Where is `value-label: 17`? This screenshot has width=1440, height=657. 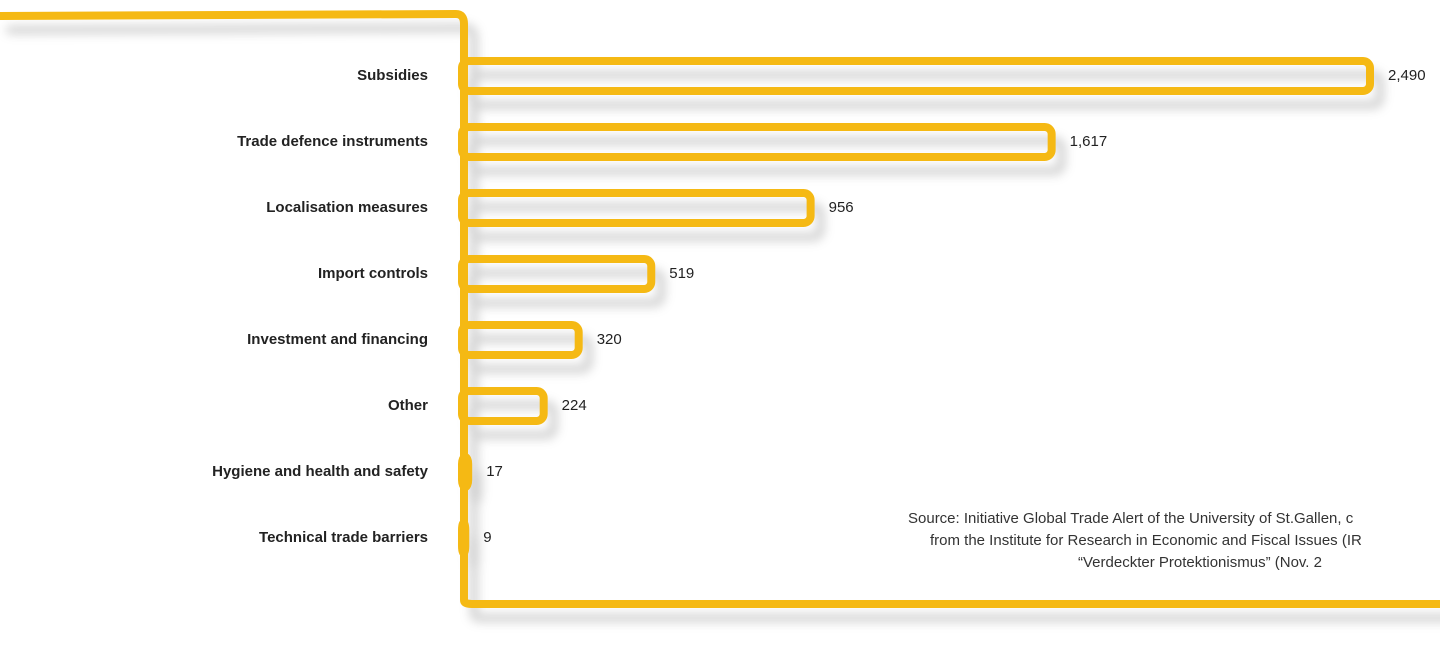
value-label: 17 is located at coordinates (494, 471).